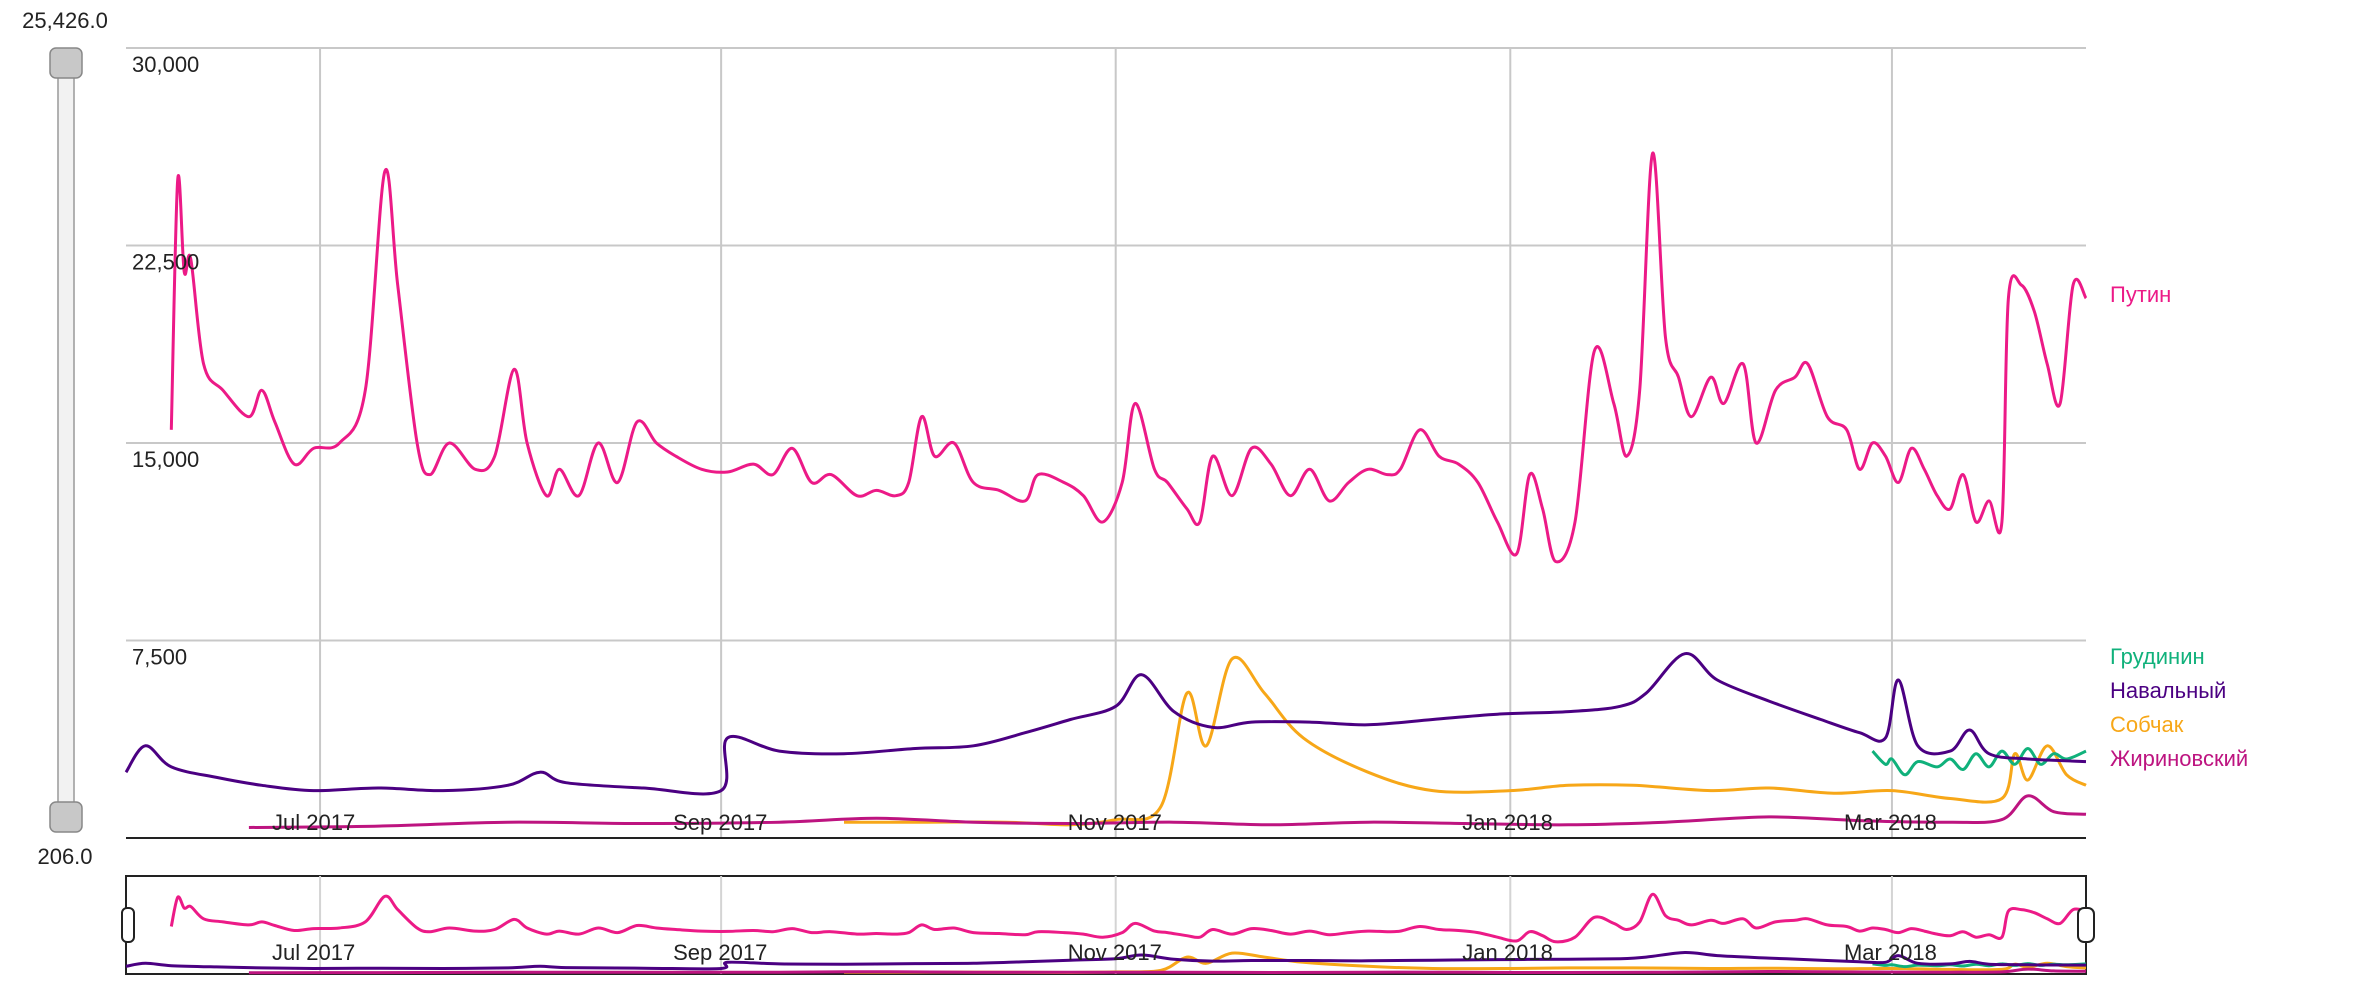  I want to click on overview-x-tick-label: Sep 2017, so click(720, 952).